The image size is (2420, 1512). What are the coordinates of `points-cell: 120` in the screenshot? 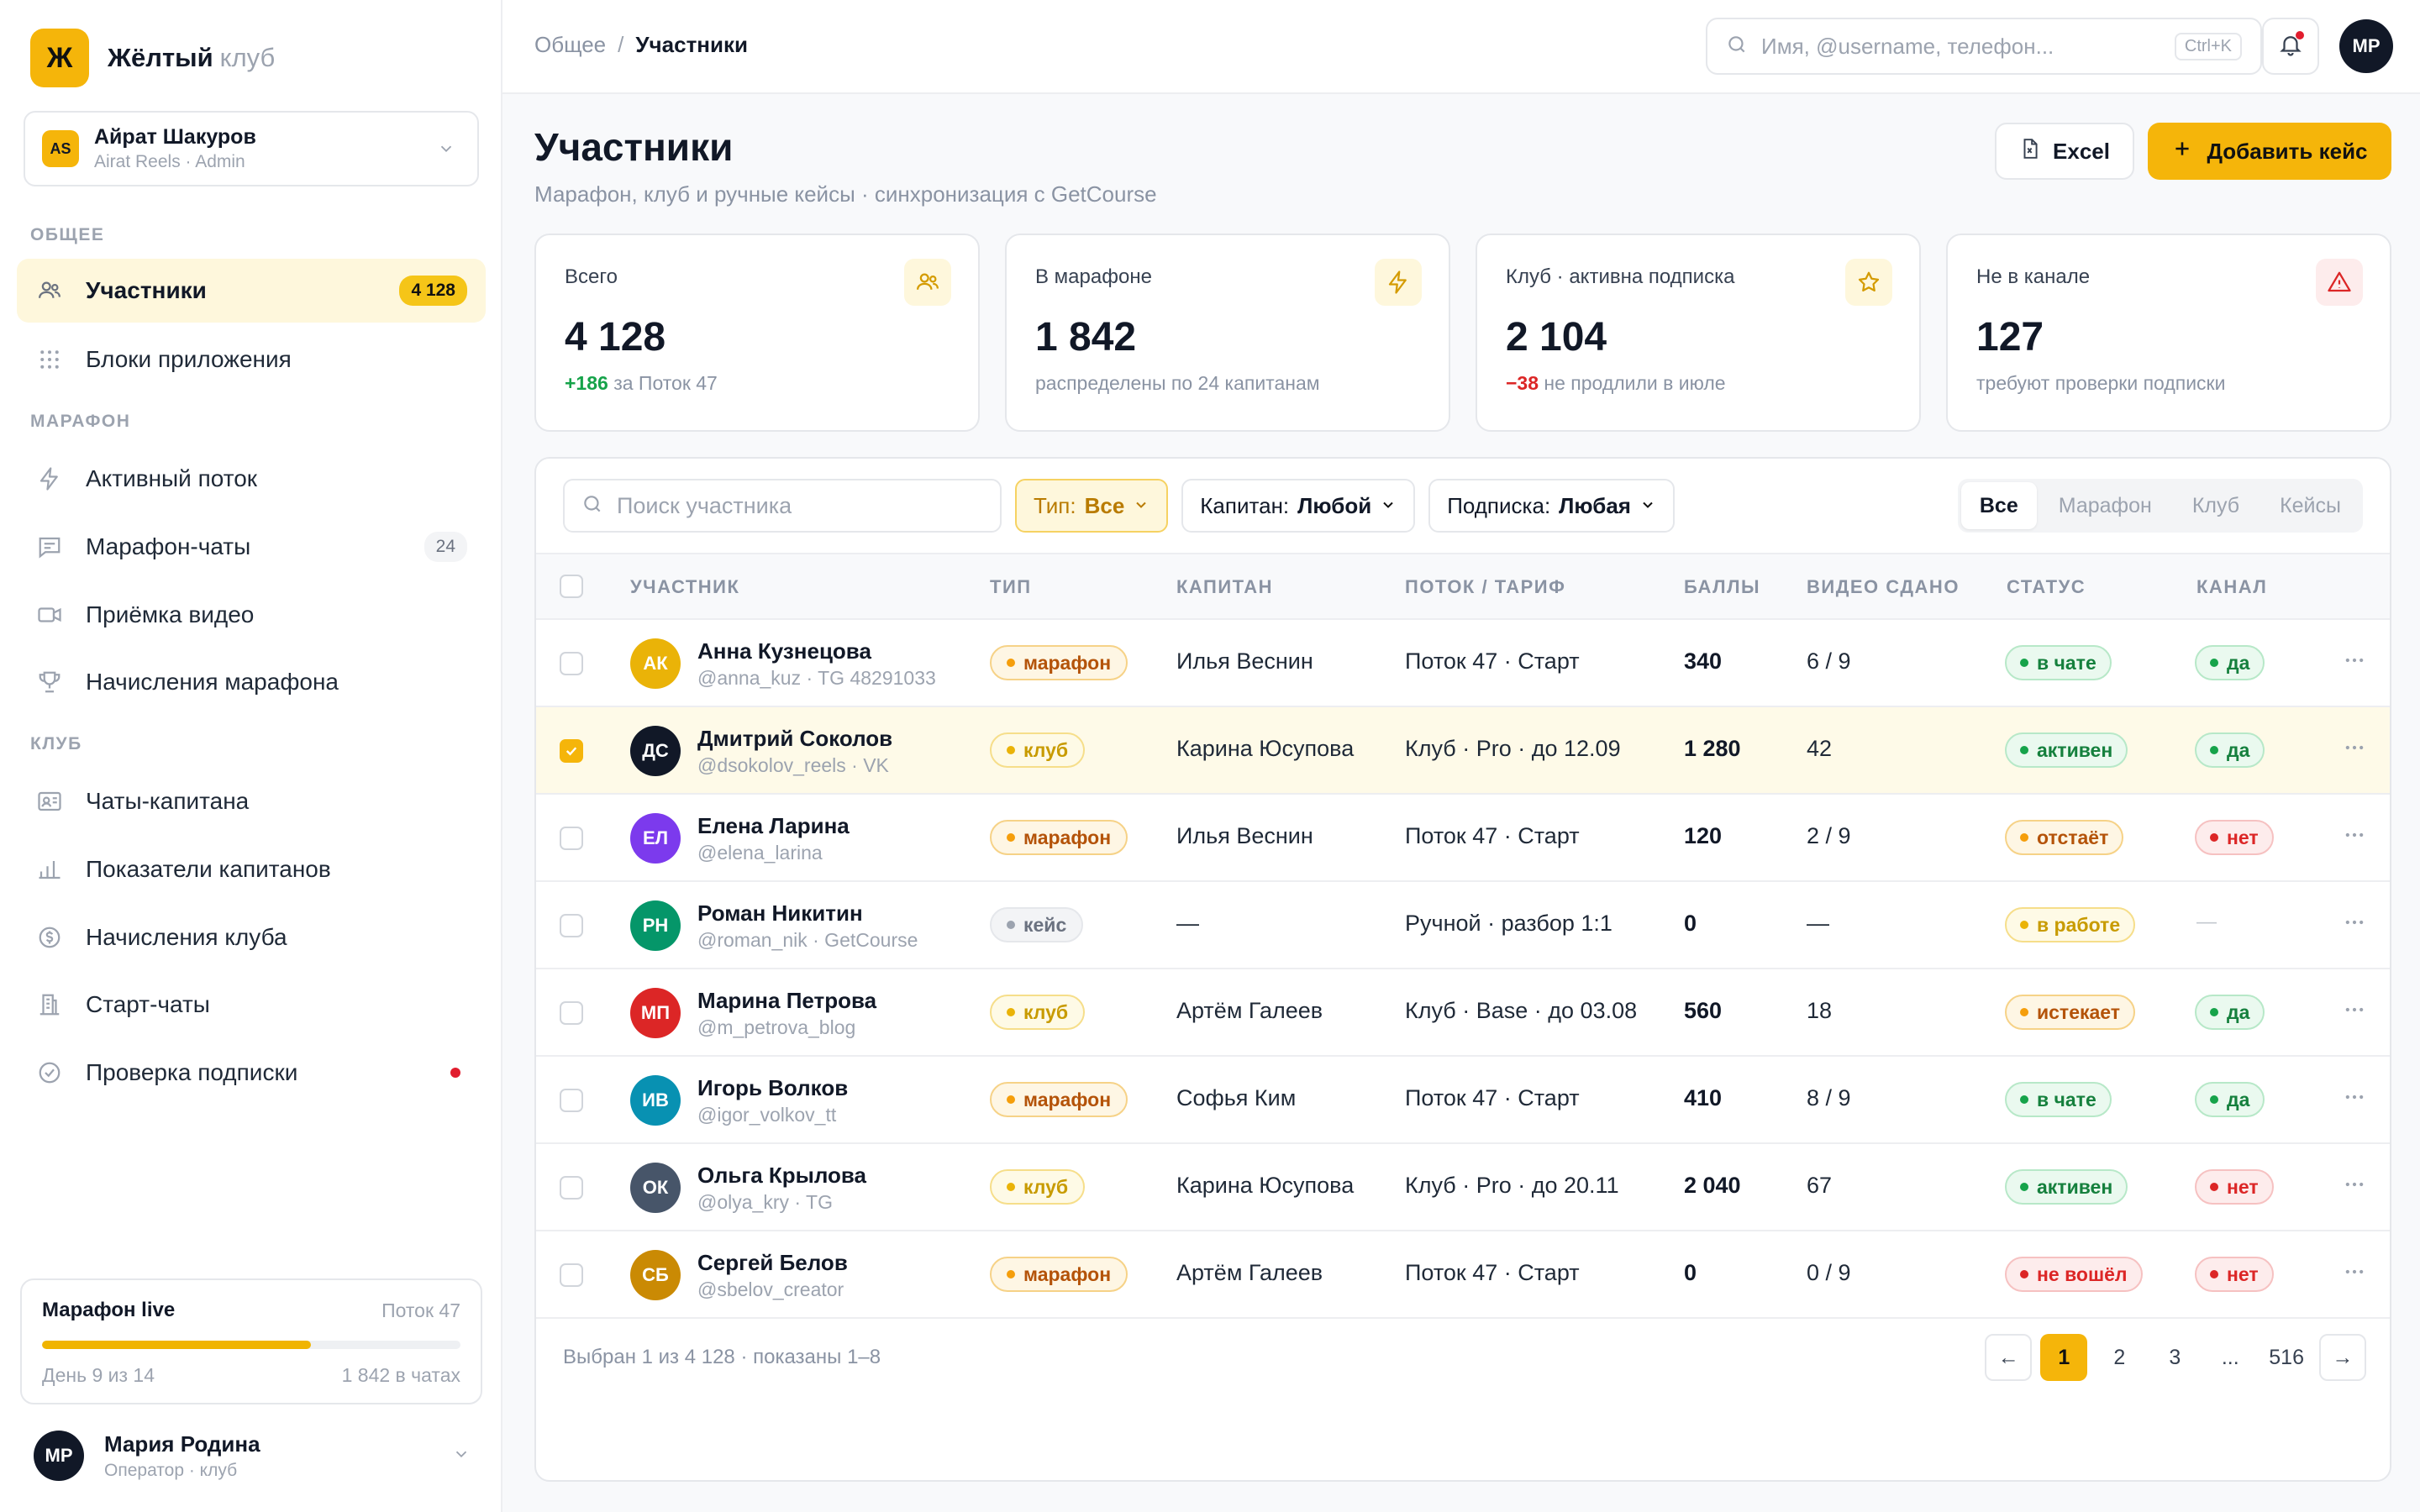 It's located at (1704, 835).